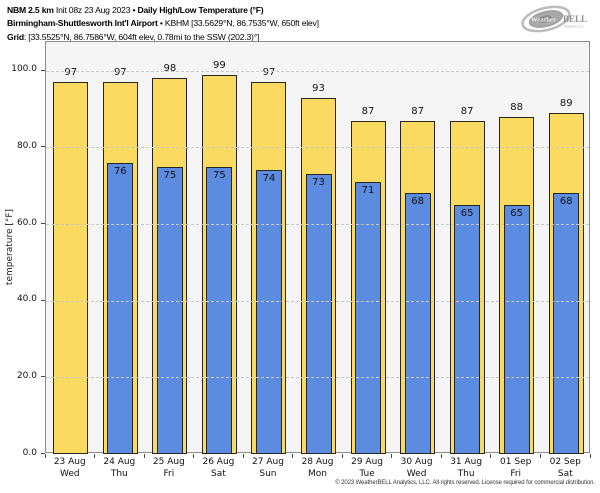  I want to click on x-day-label: Tue, so click(367, 473).